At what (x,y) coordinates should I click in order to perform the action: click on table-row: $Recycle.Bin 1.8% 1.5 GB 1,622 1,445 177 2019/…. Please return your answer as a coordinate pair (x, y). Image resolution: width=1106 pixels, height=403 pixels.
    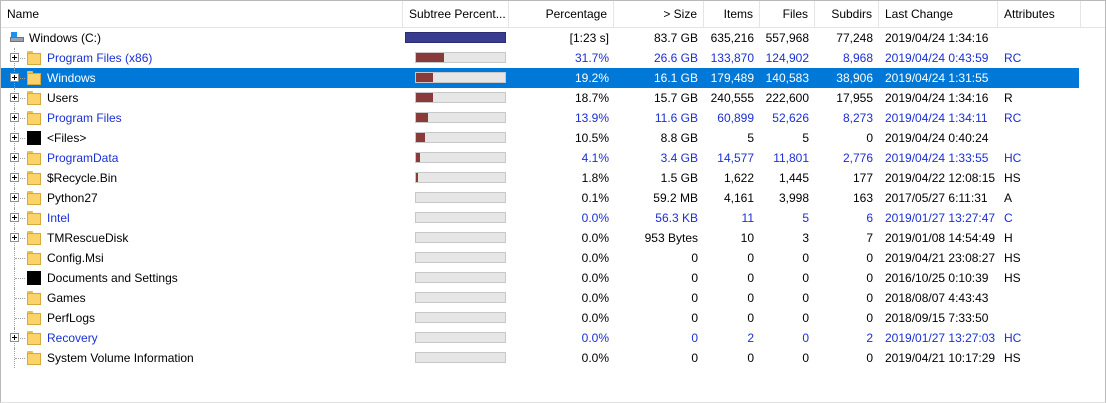
    Looking at the image, I should click on (540, 178).